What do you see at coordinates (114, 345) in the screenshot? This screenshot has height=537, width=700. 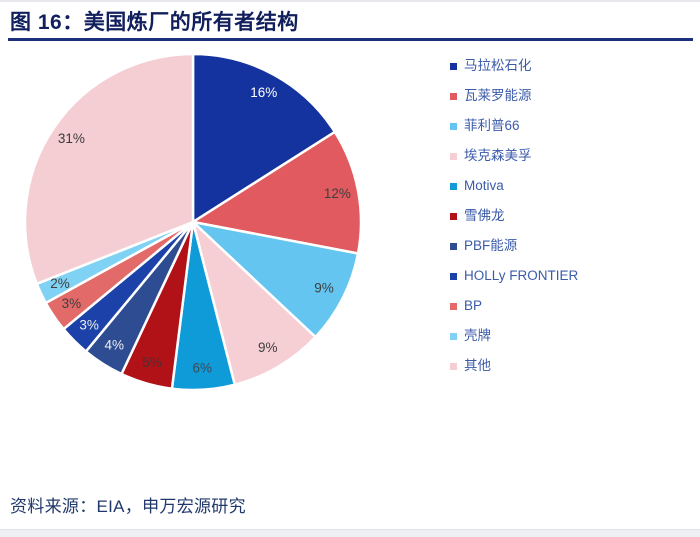 I see `pie-slice-percent-label-6: 4%` at bounding box center [114, 345].